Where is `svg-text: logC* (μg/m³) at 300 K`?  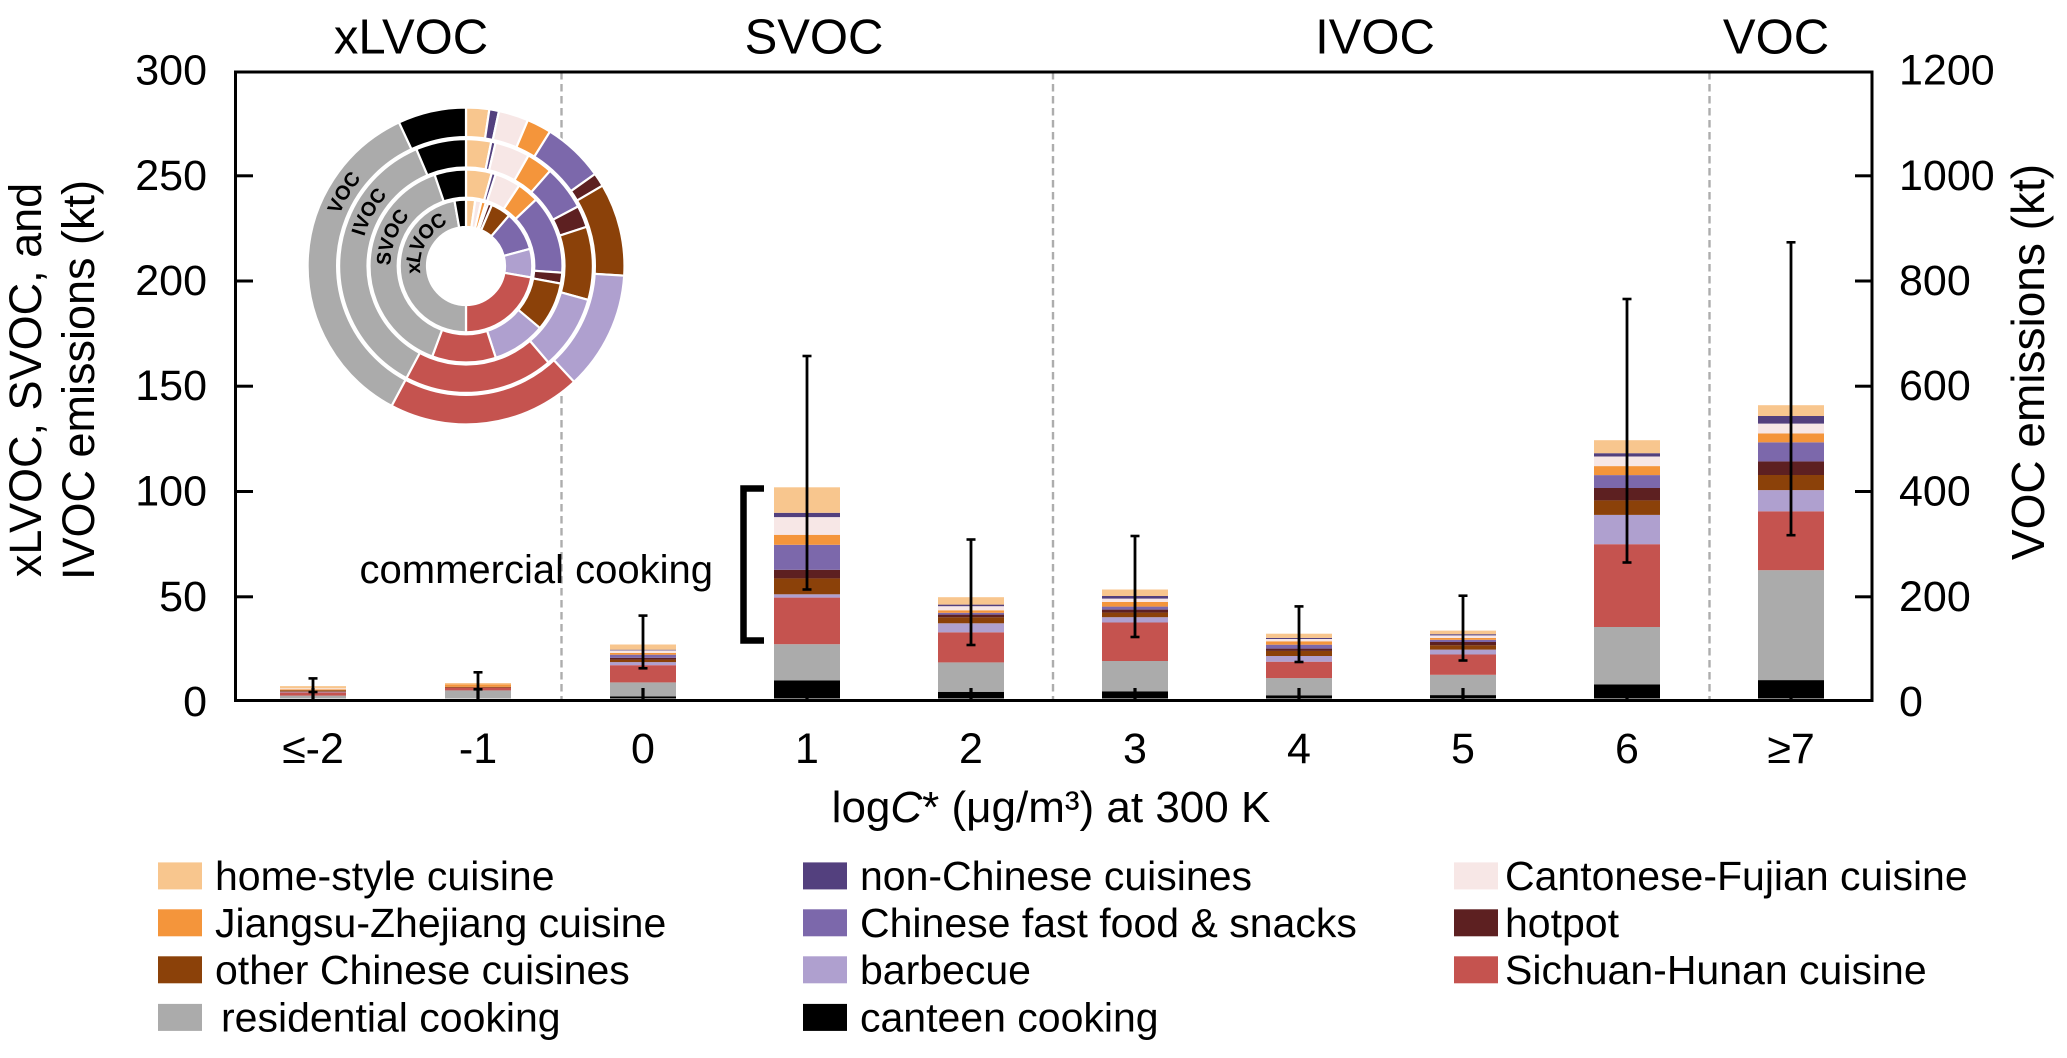
svg-text: logC* (μg/m³) at 300 K is located at coordinates (1051, 807).